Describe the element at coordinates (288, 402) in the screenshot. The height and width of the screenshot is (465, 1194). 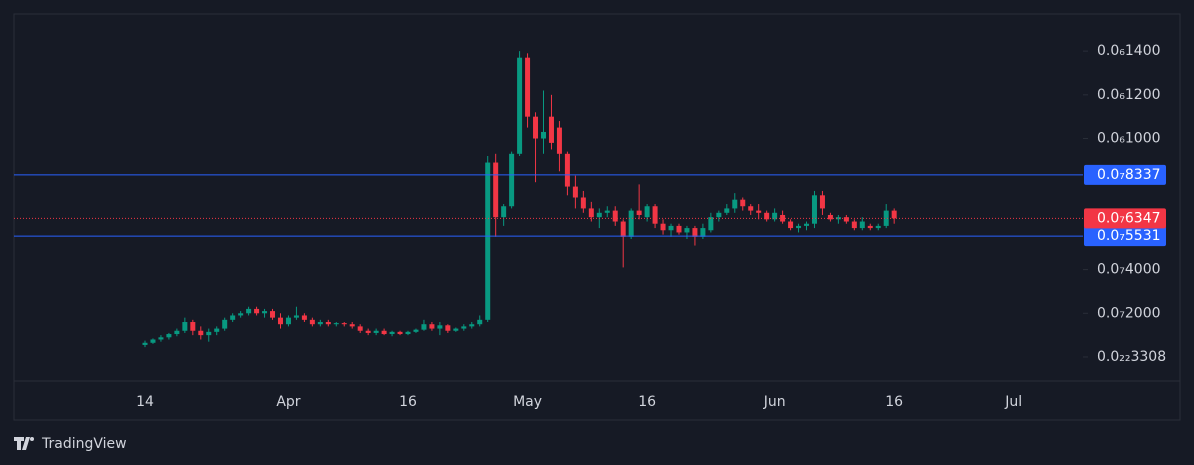
I see `x-tick-label: Apr` at that location.